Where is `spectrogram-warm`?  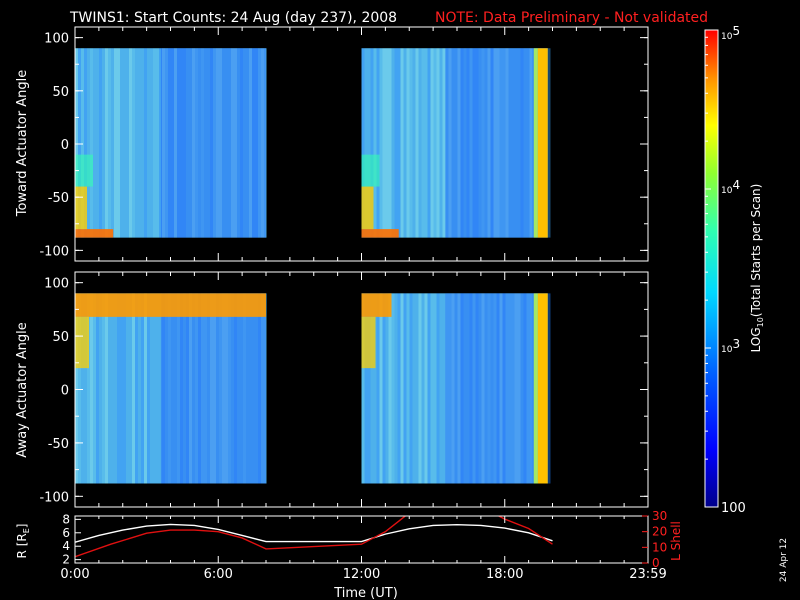 spectrogram-warm is located at coordinates (368, 342).